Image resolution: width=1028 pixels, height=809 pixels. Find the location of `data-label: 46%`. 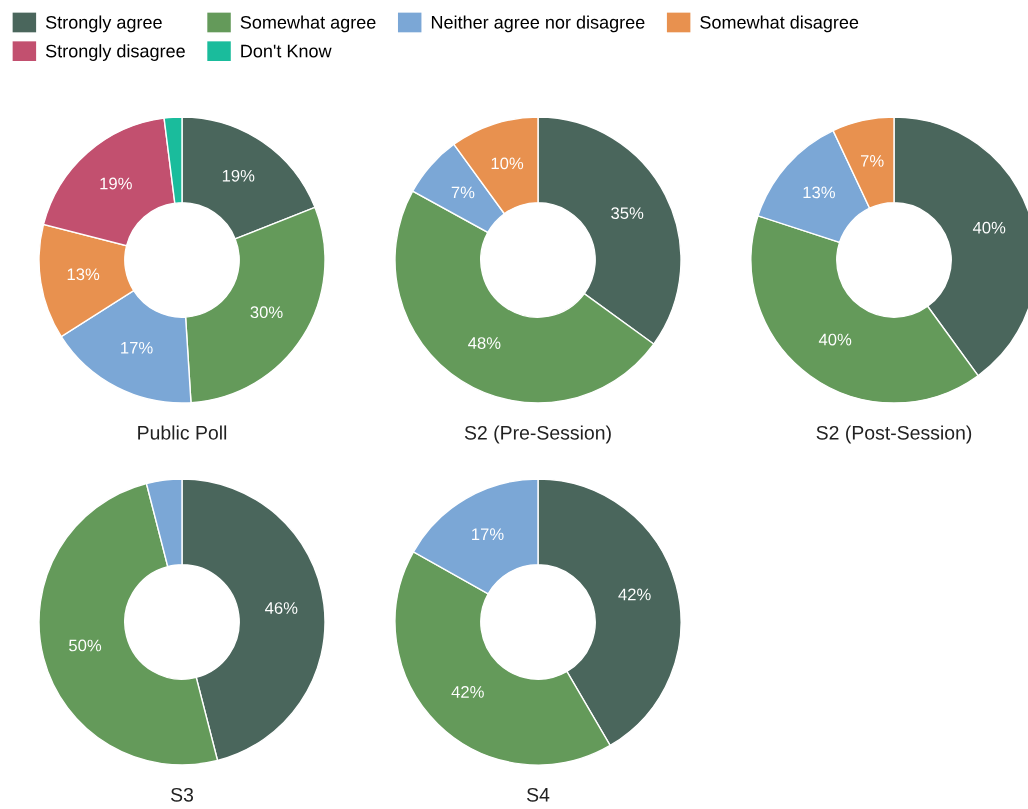

data-label: 46% is located at coordinates (281, 608).